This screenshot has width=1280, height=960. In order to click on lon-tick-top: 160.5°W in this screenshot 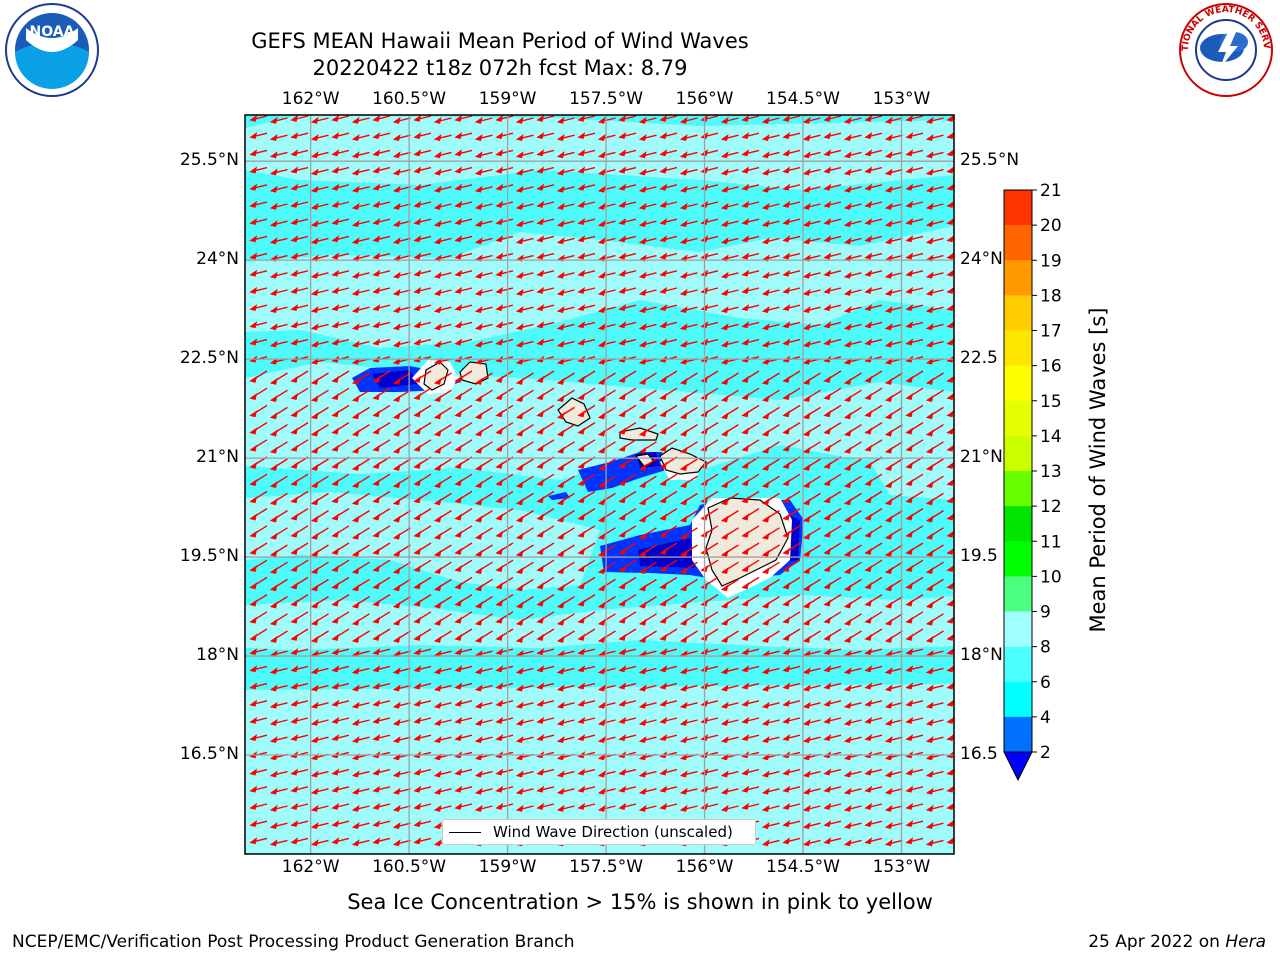, I will do `click(409, 99)`.